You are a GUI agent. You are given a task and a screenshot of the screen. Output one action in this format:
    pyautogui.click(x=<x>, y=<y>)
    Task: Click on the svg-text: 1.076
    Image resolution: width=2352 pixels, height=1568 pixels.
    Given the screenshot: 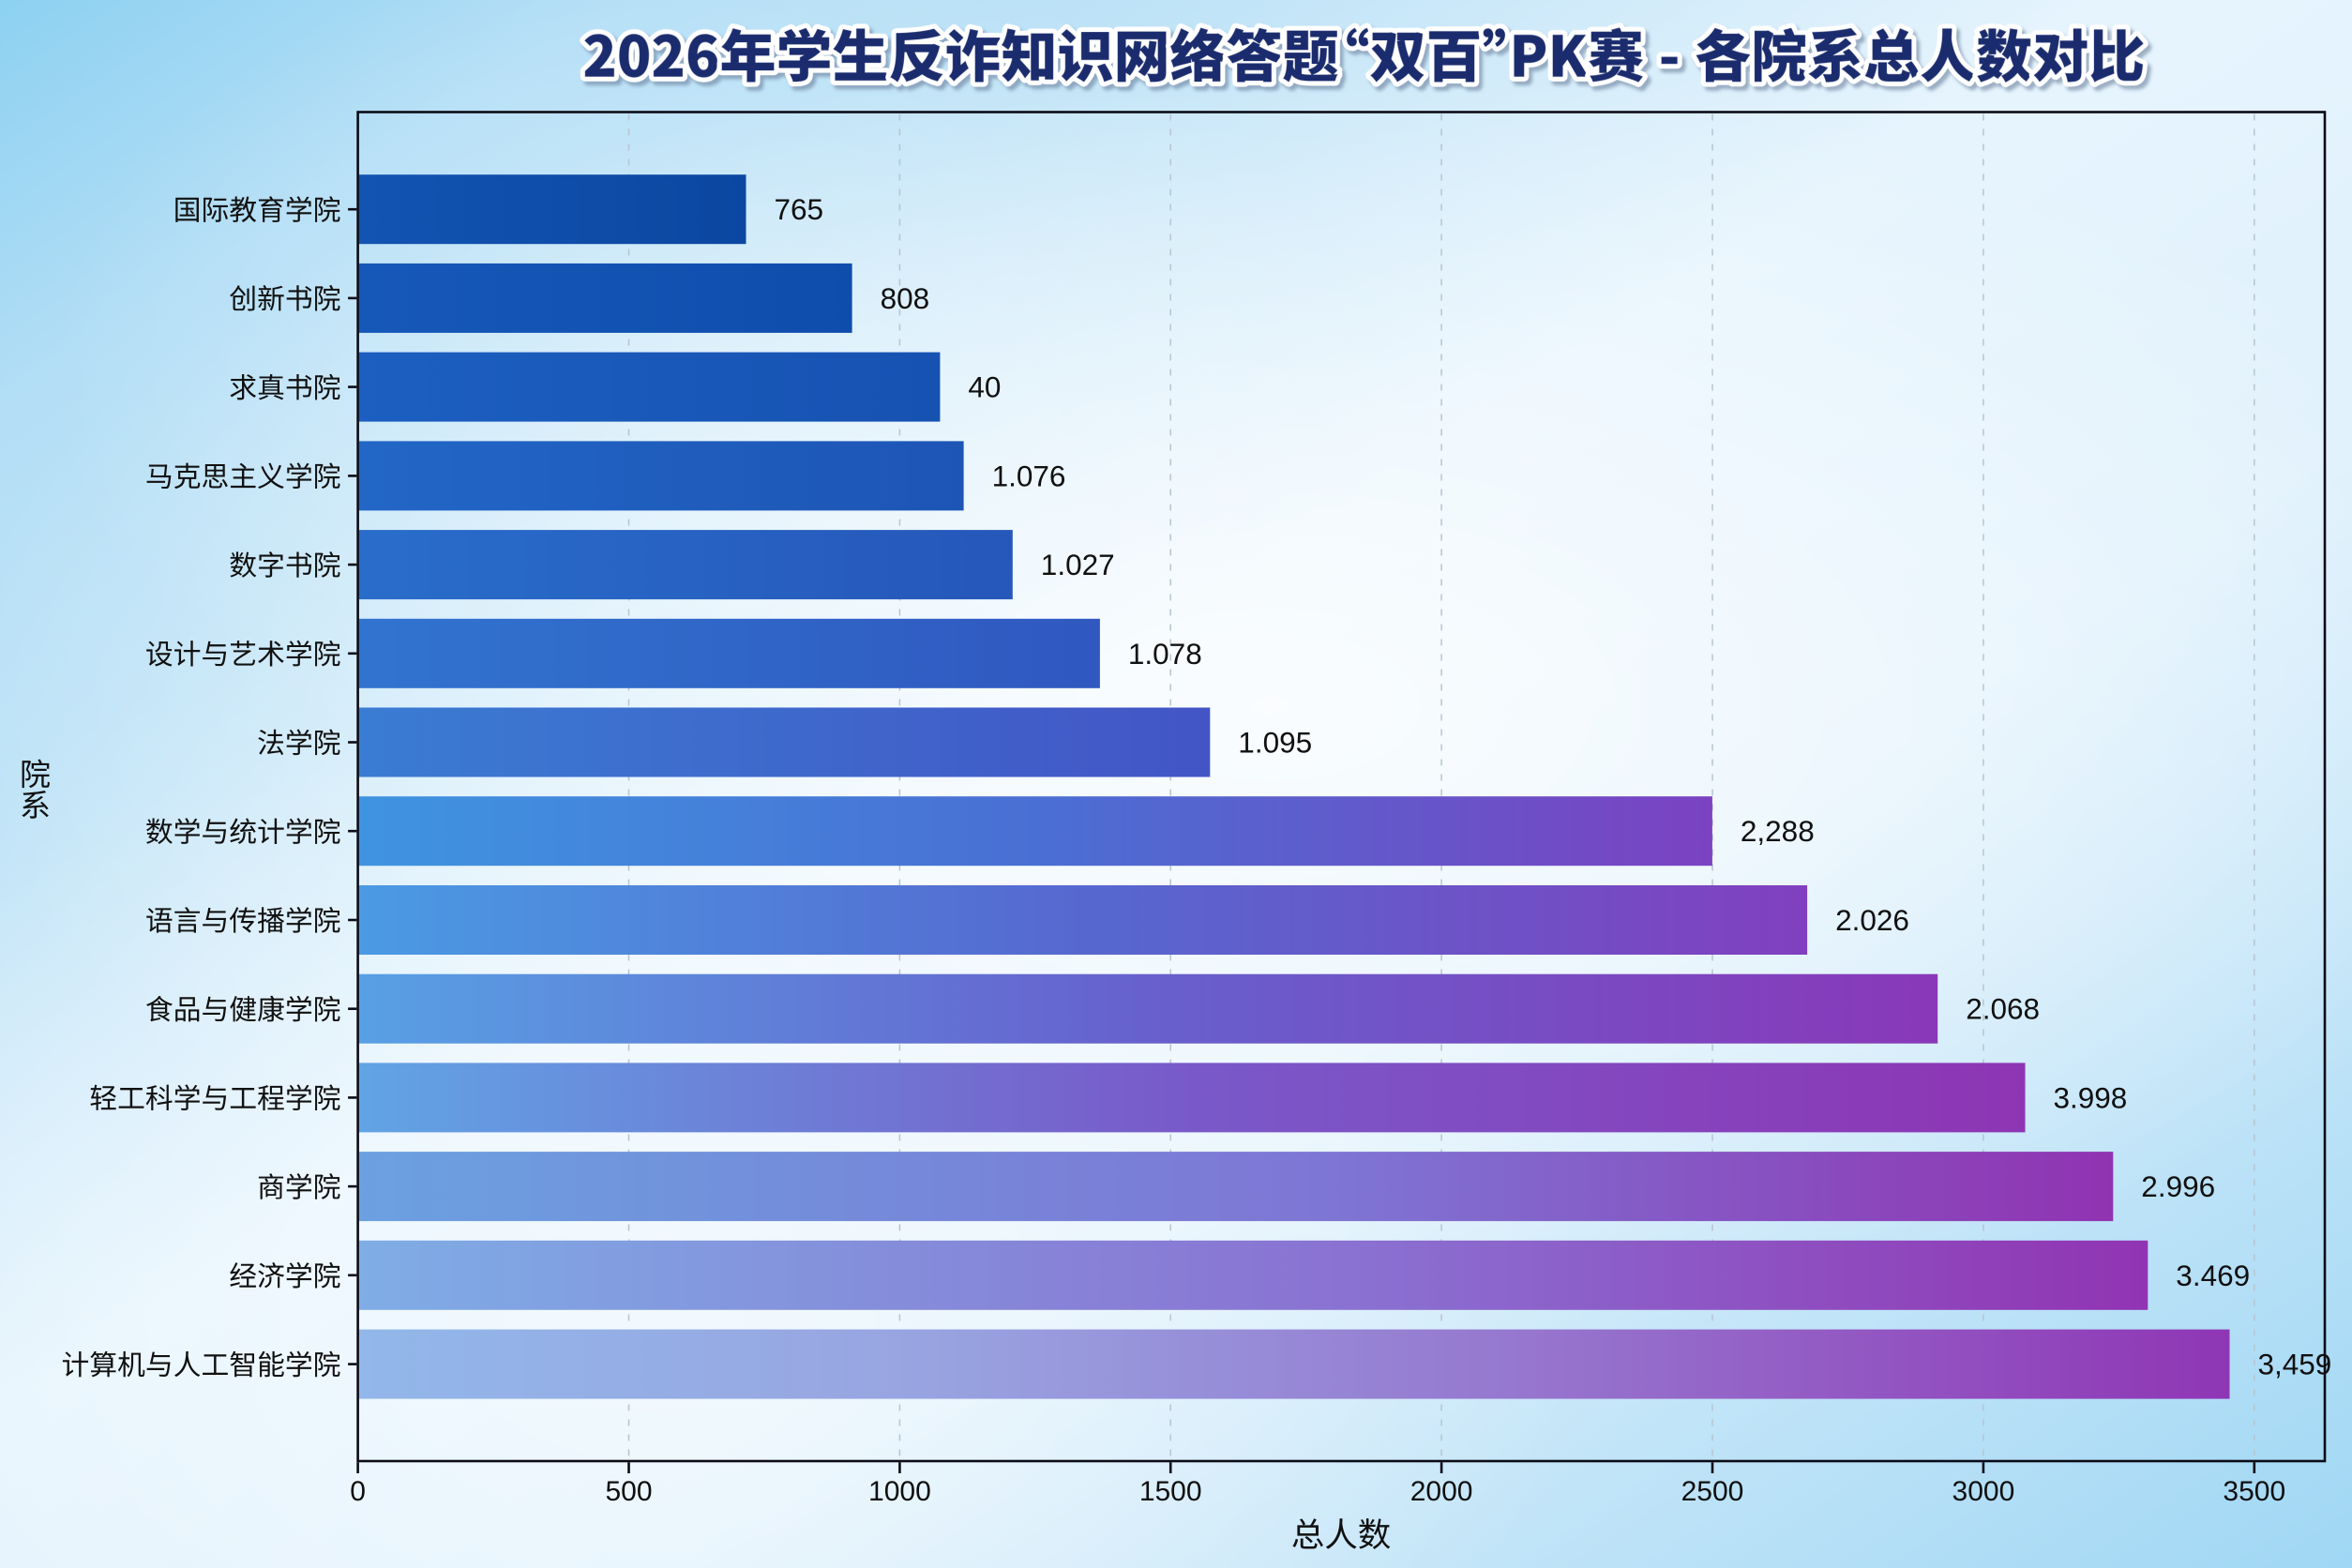 What is the action you would take?
    pyautogui.click(x=1029, y=475)
    